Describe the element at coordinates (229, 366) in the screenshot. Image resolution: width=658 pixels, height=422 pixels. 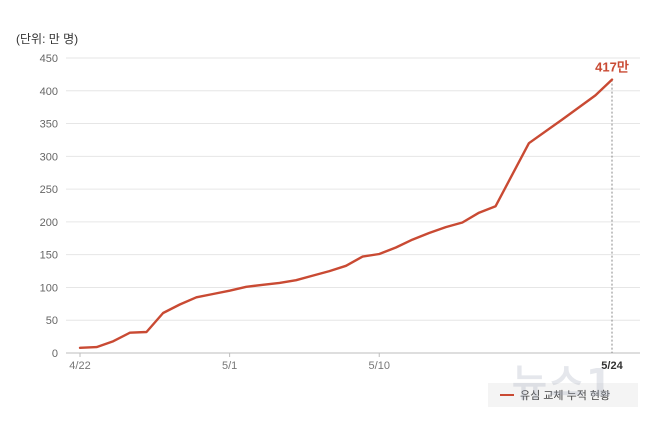
I see `x-tick-label: 5/1` at that location.